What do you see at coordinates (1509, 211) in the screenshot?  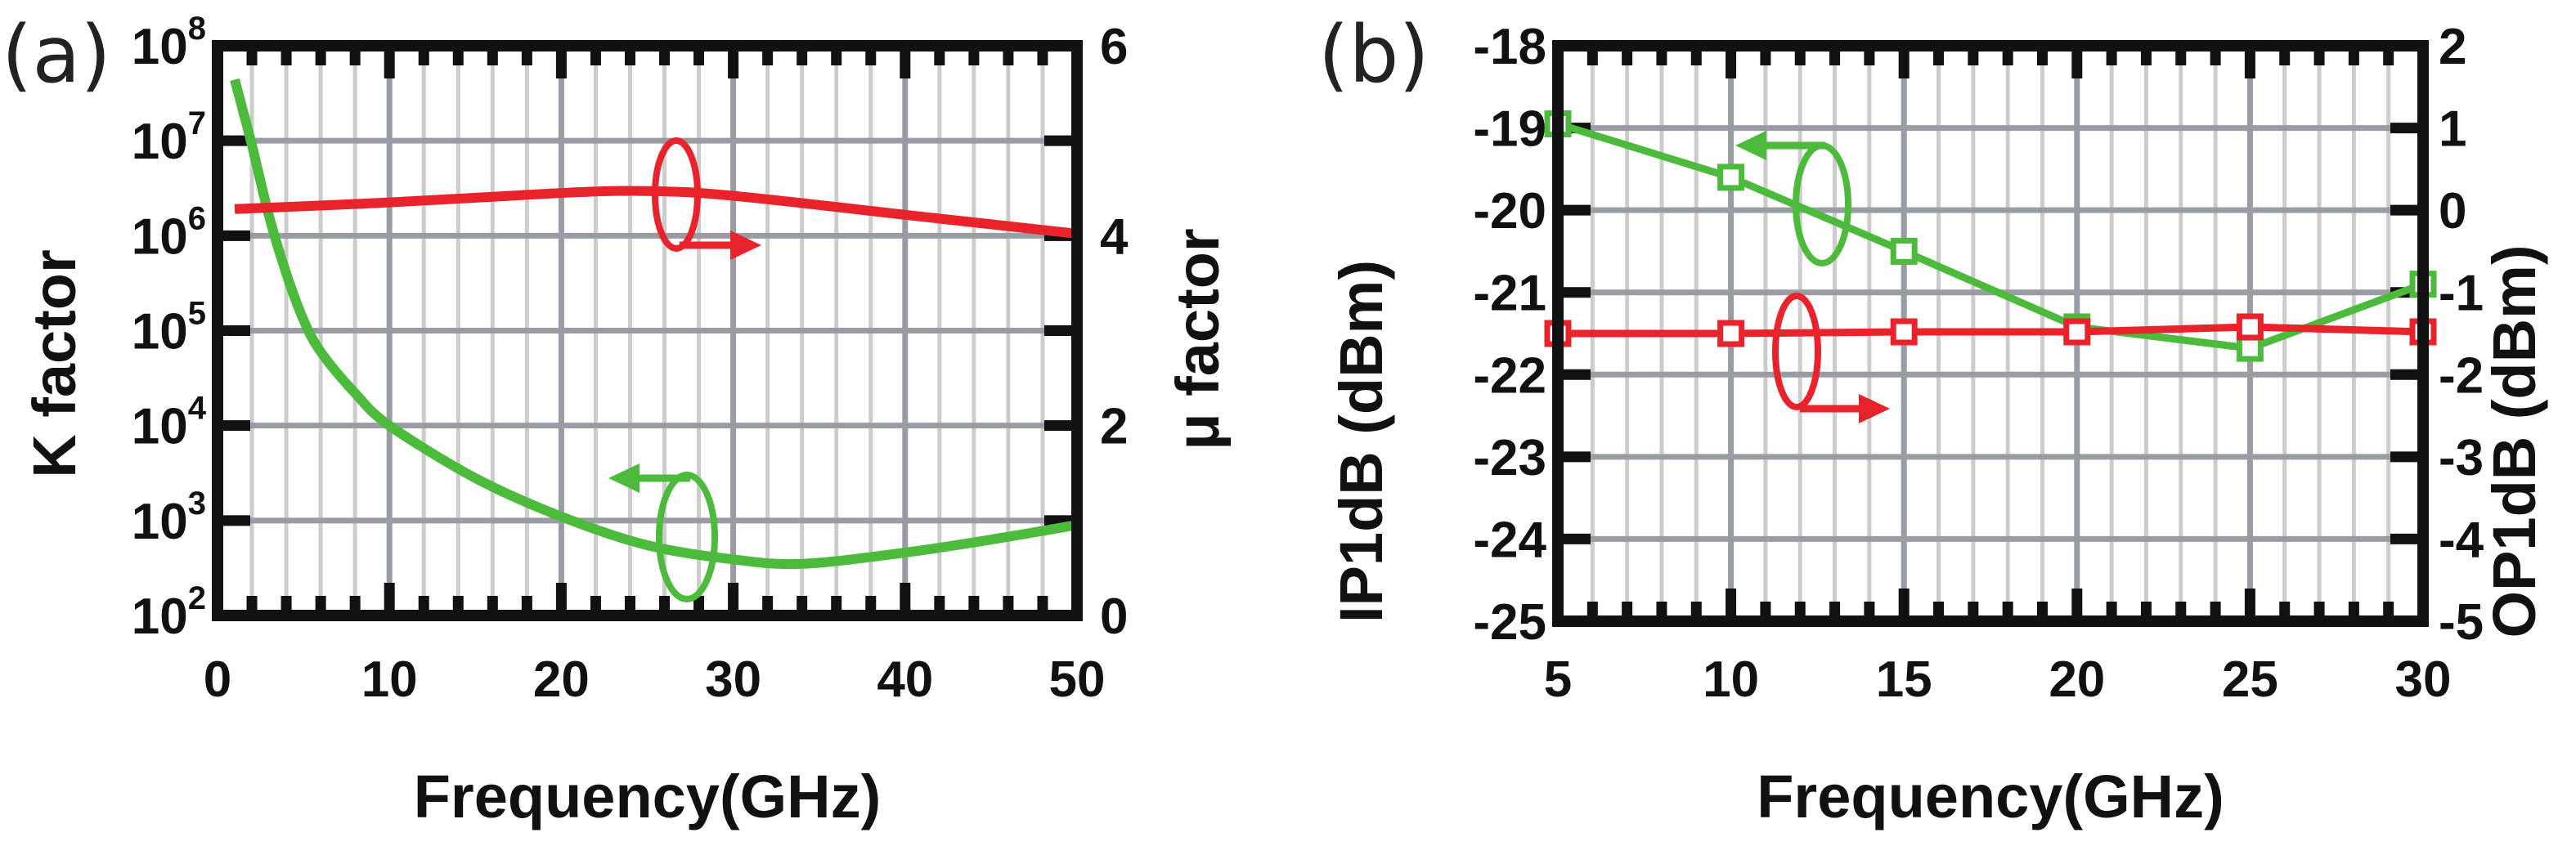 I see `y-tick-label: -20` at bounding box center [1509, 211].